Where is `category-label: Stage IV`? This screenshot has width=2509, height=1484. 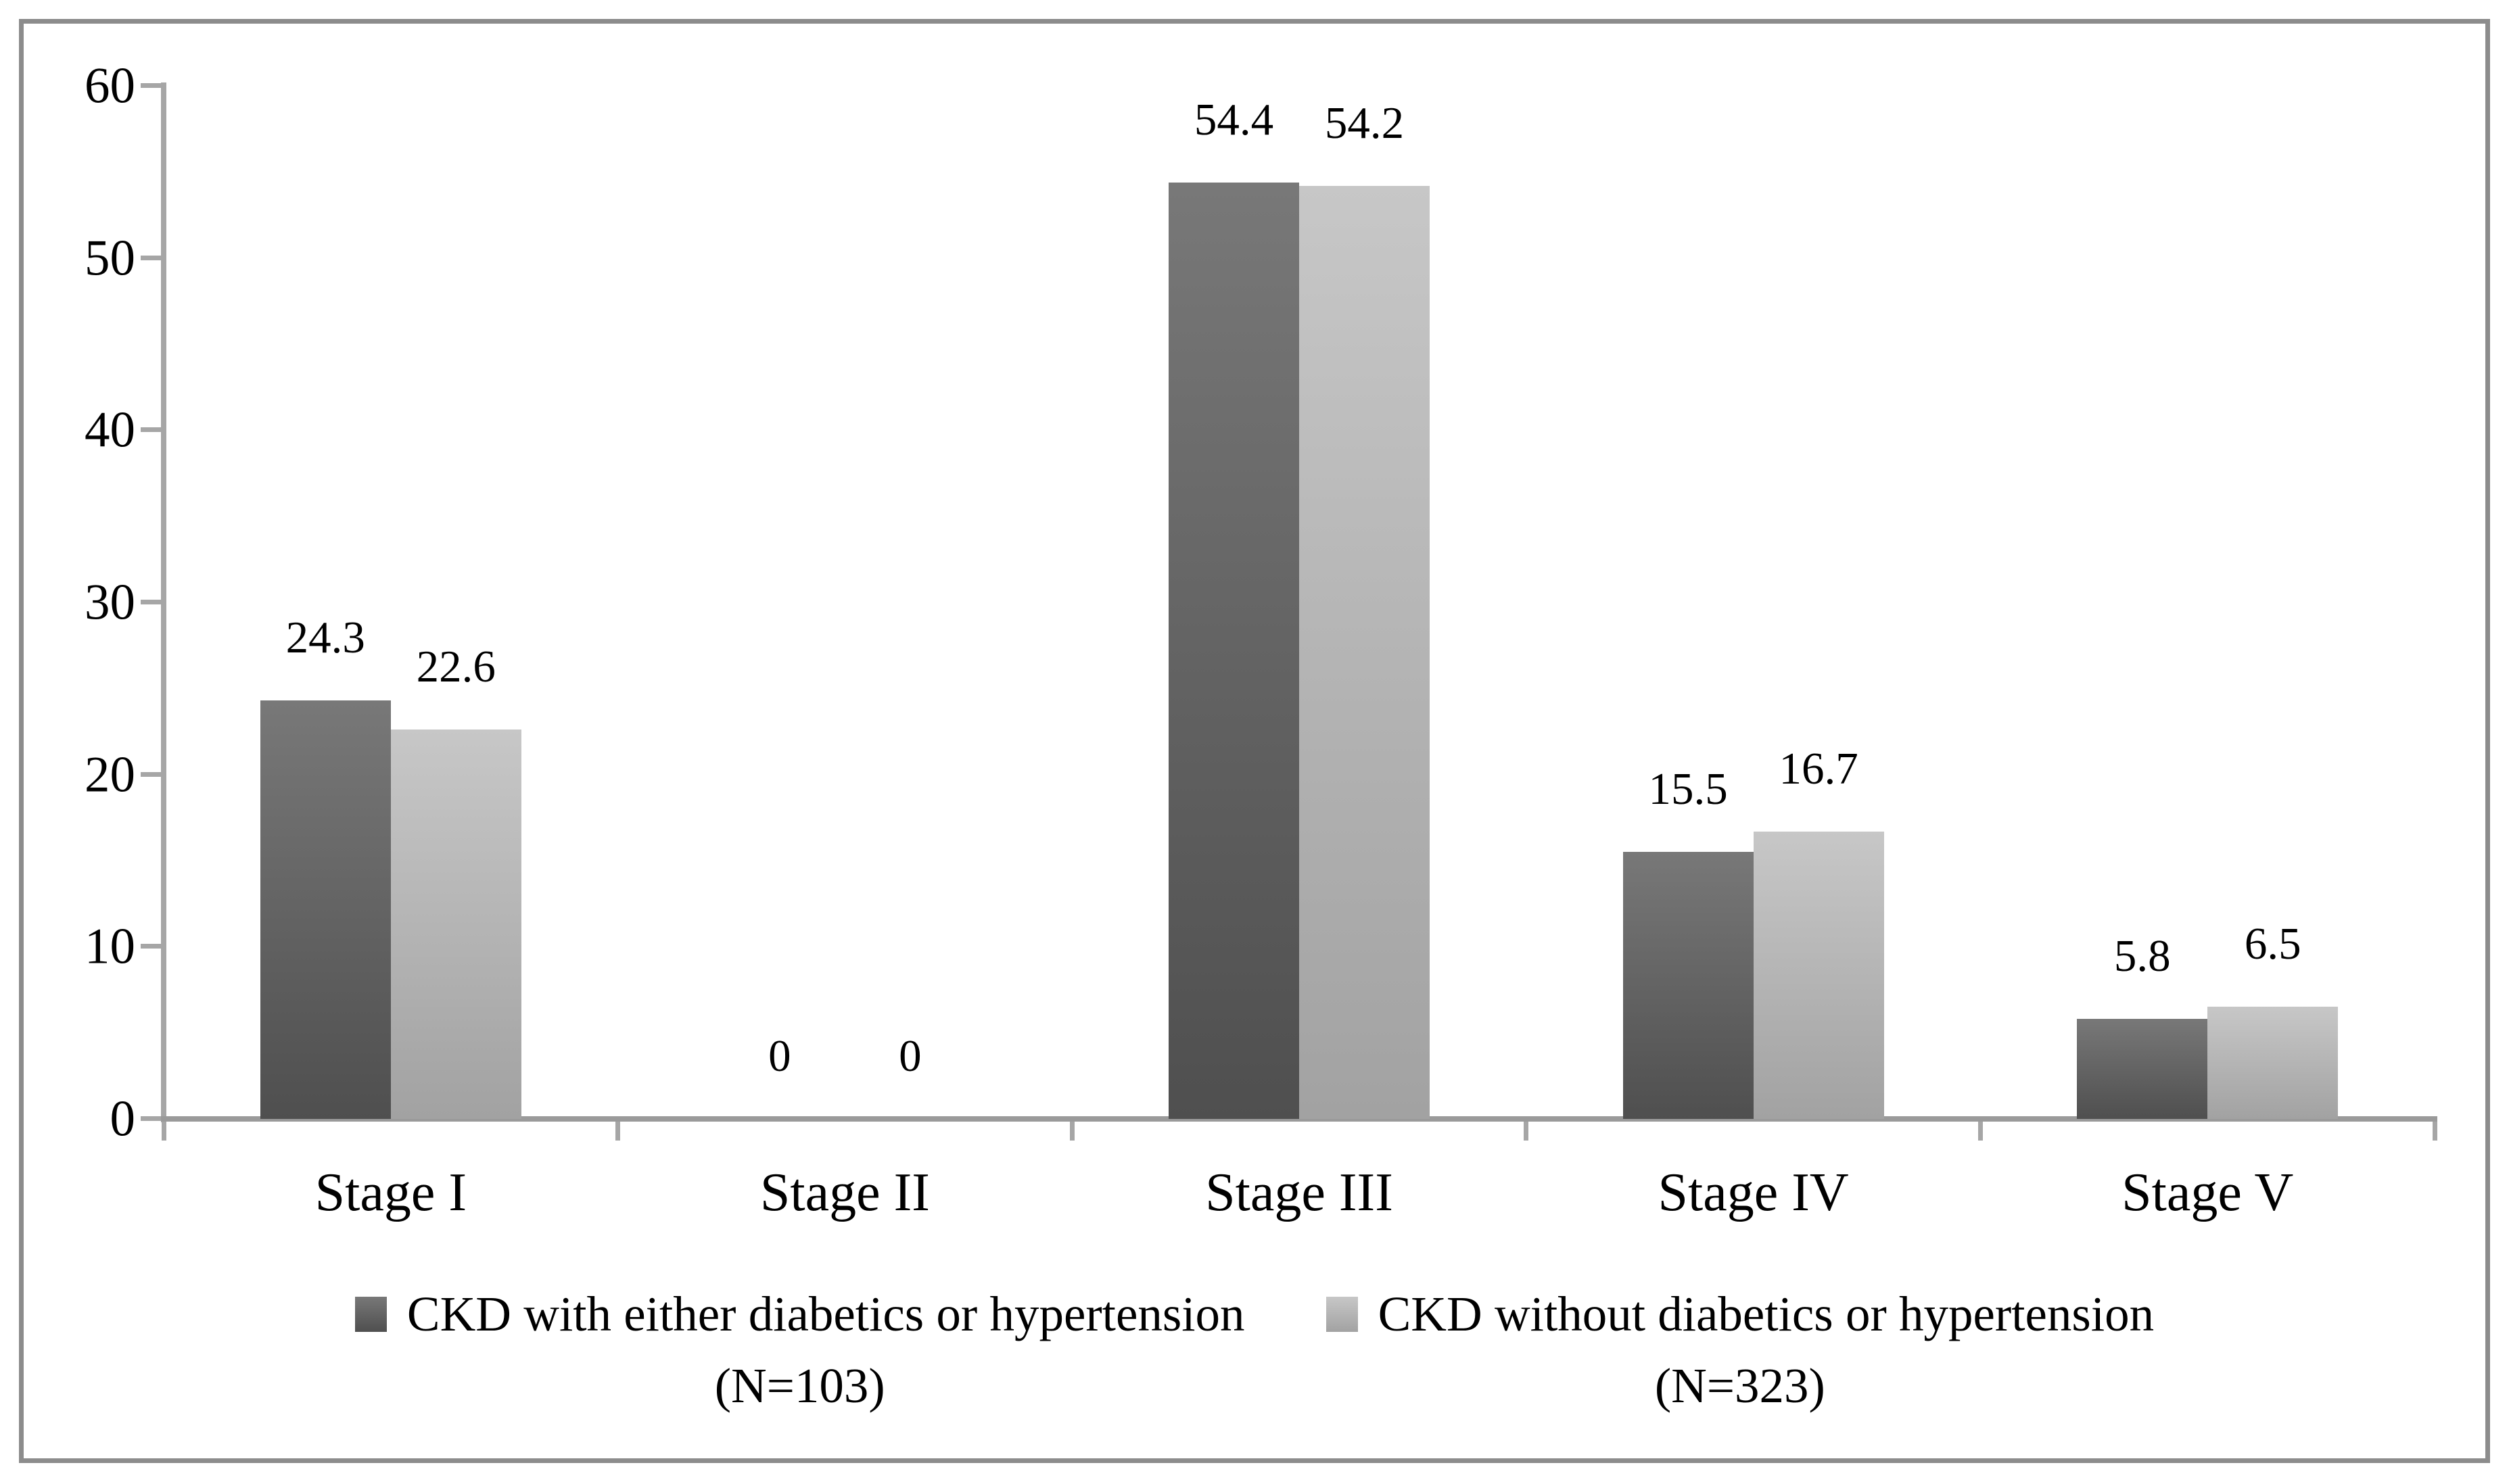 category-label: Stage IV is located at coordinates (1753, 1192).